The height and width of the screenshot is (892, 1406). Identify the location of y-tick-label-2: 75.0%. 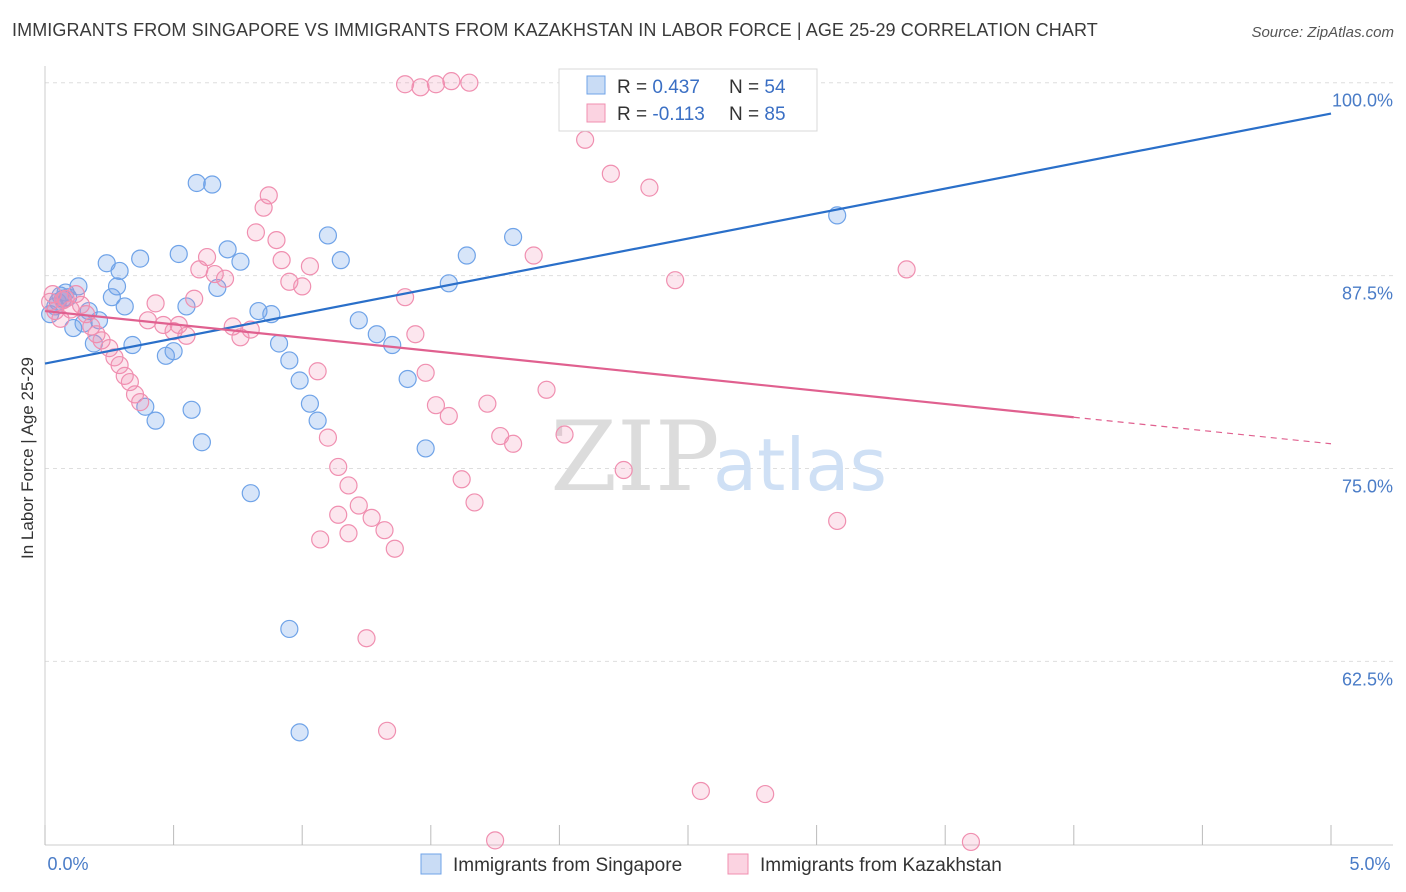
(1367, 486).